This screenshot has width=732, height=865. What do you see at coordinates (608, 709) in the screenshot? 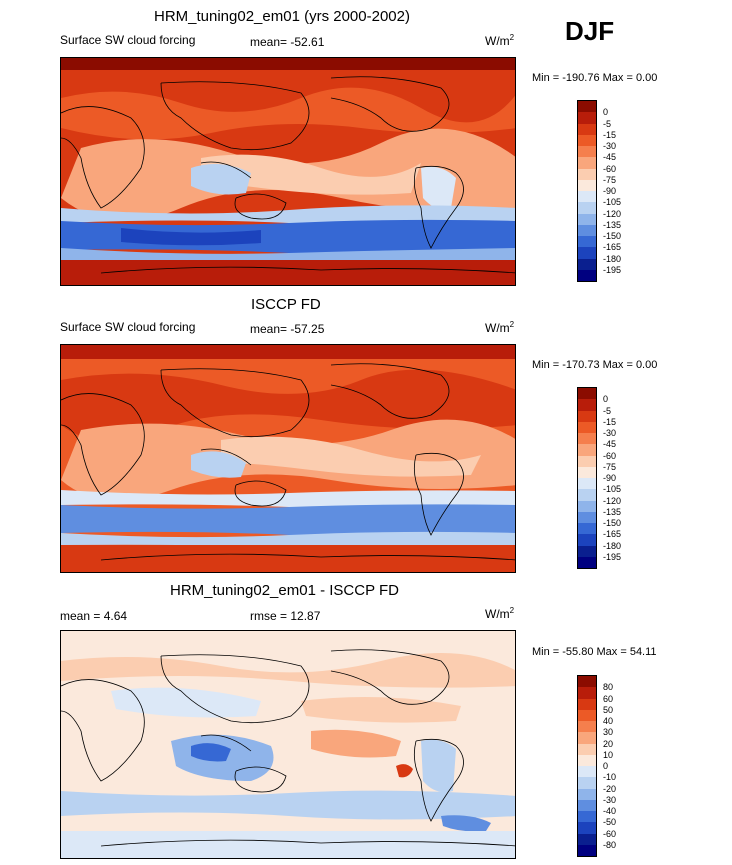
I see `colorbar-tick-label: 50` at bounding box center [608, 709].